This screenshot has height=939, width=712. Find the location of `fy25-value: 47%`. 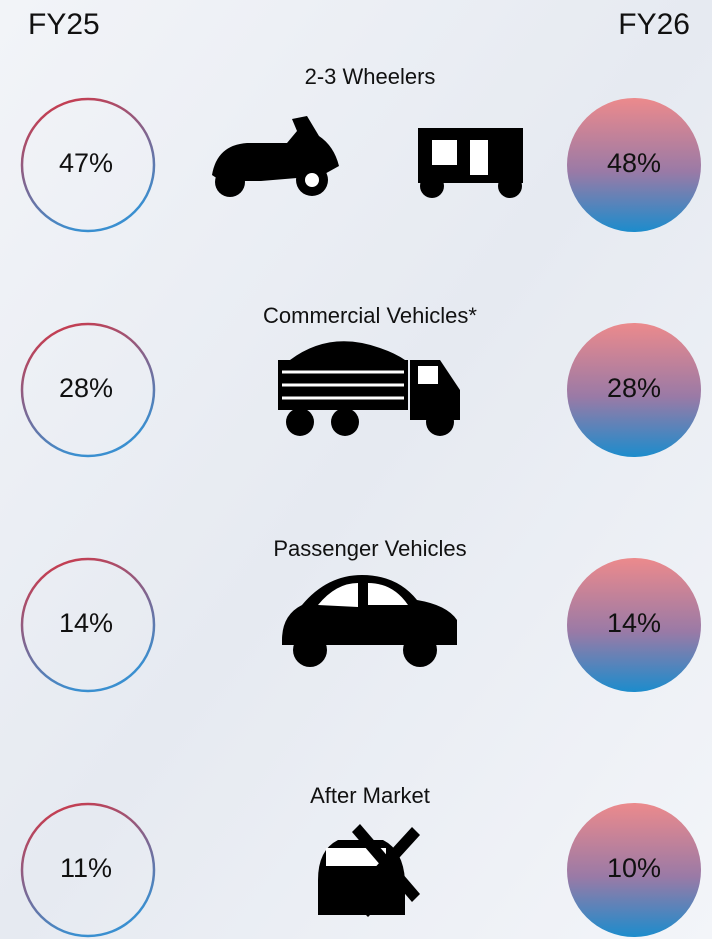

fy25-value: 47% is located at coordinates (86, 163).